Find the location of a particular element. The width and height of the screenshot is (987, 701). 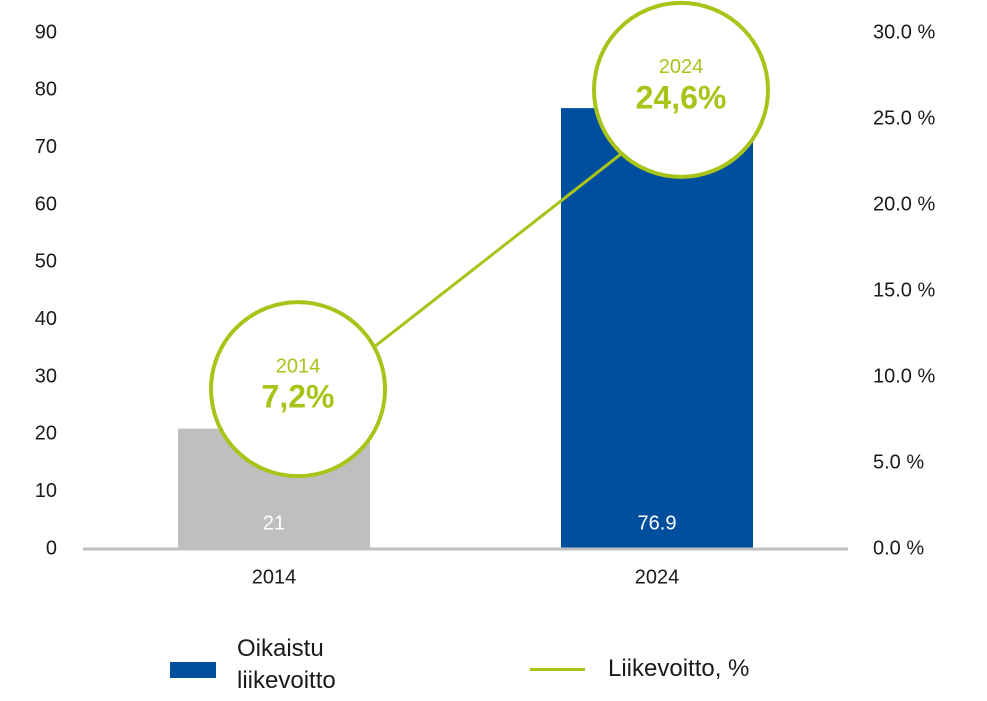

legend-label: Liikevoitto, % is located at coordinates (679, 668).